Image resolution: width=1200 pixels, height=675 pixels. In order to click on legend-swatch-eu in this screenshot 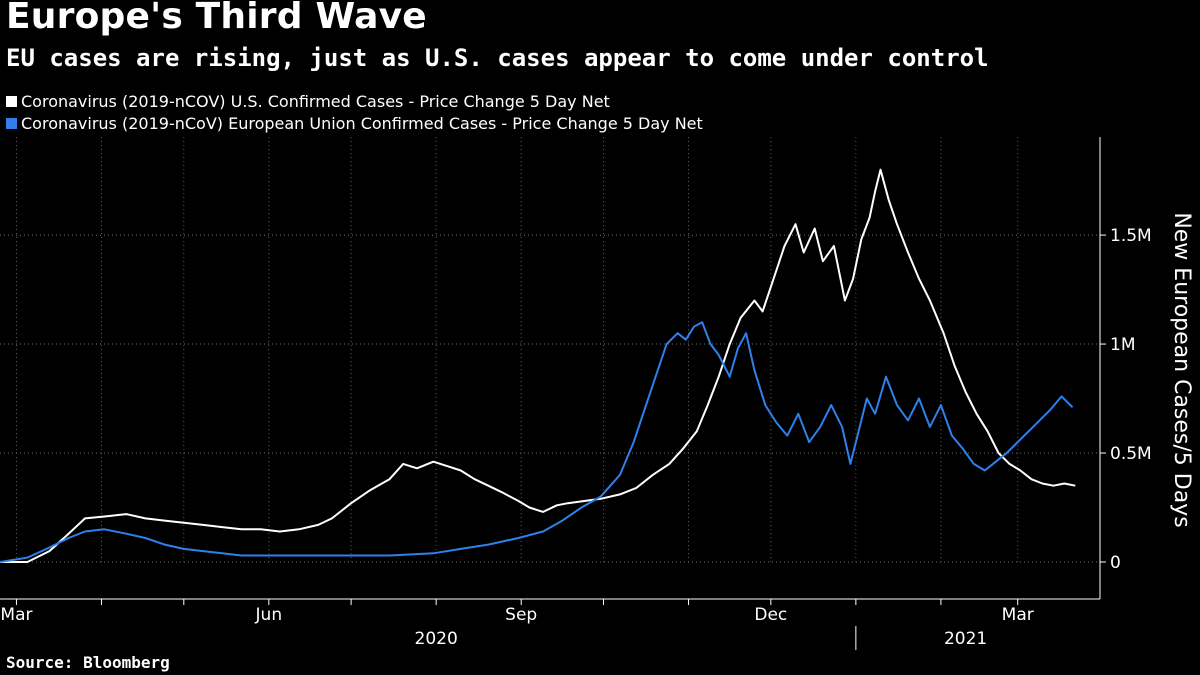, I will do `click(11, 123)`.